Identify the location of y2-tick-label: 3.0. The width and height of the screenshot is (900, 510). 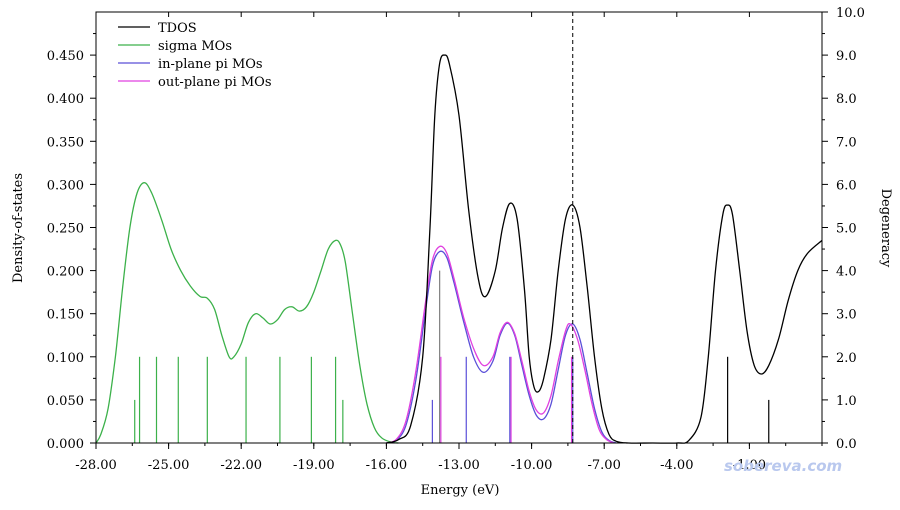
(846, 315).